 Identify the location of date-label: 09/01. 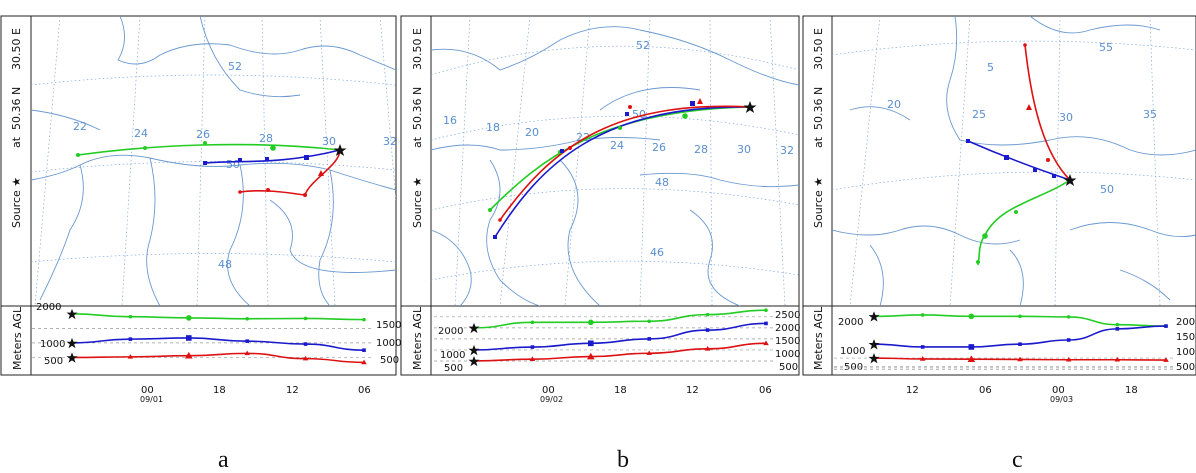
(151, 399).